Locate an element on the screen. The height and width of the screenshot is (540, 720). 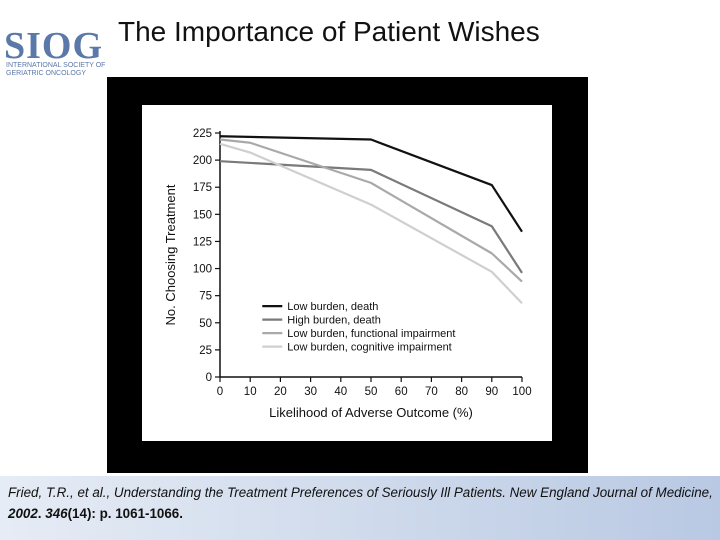
y-tick-label: 0 is located at coordinates (209, 378).